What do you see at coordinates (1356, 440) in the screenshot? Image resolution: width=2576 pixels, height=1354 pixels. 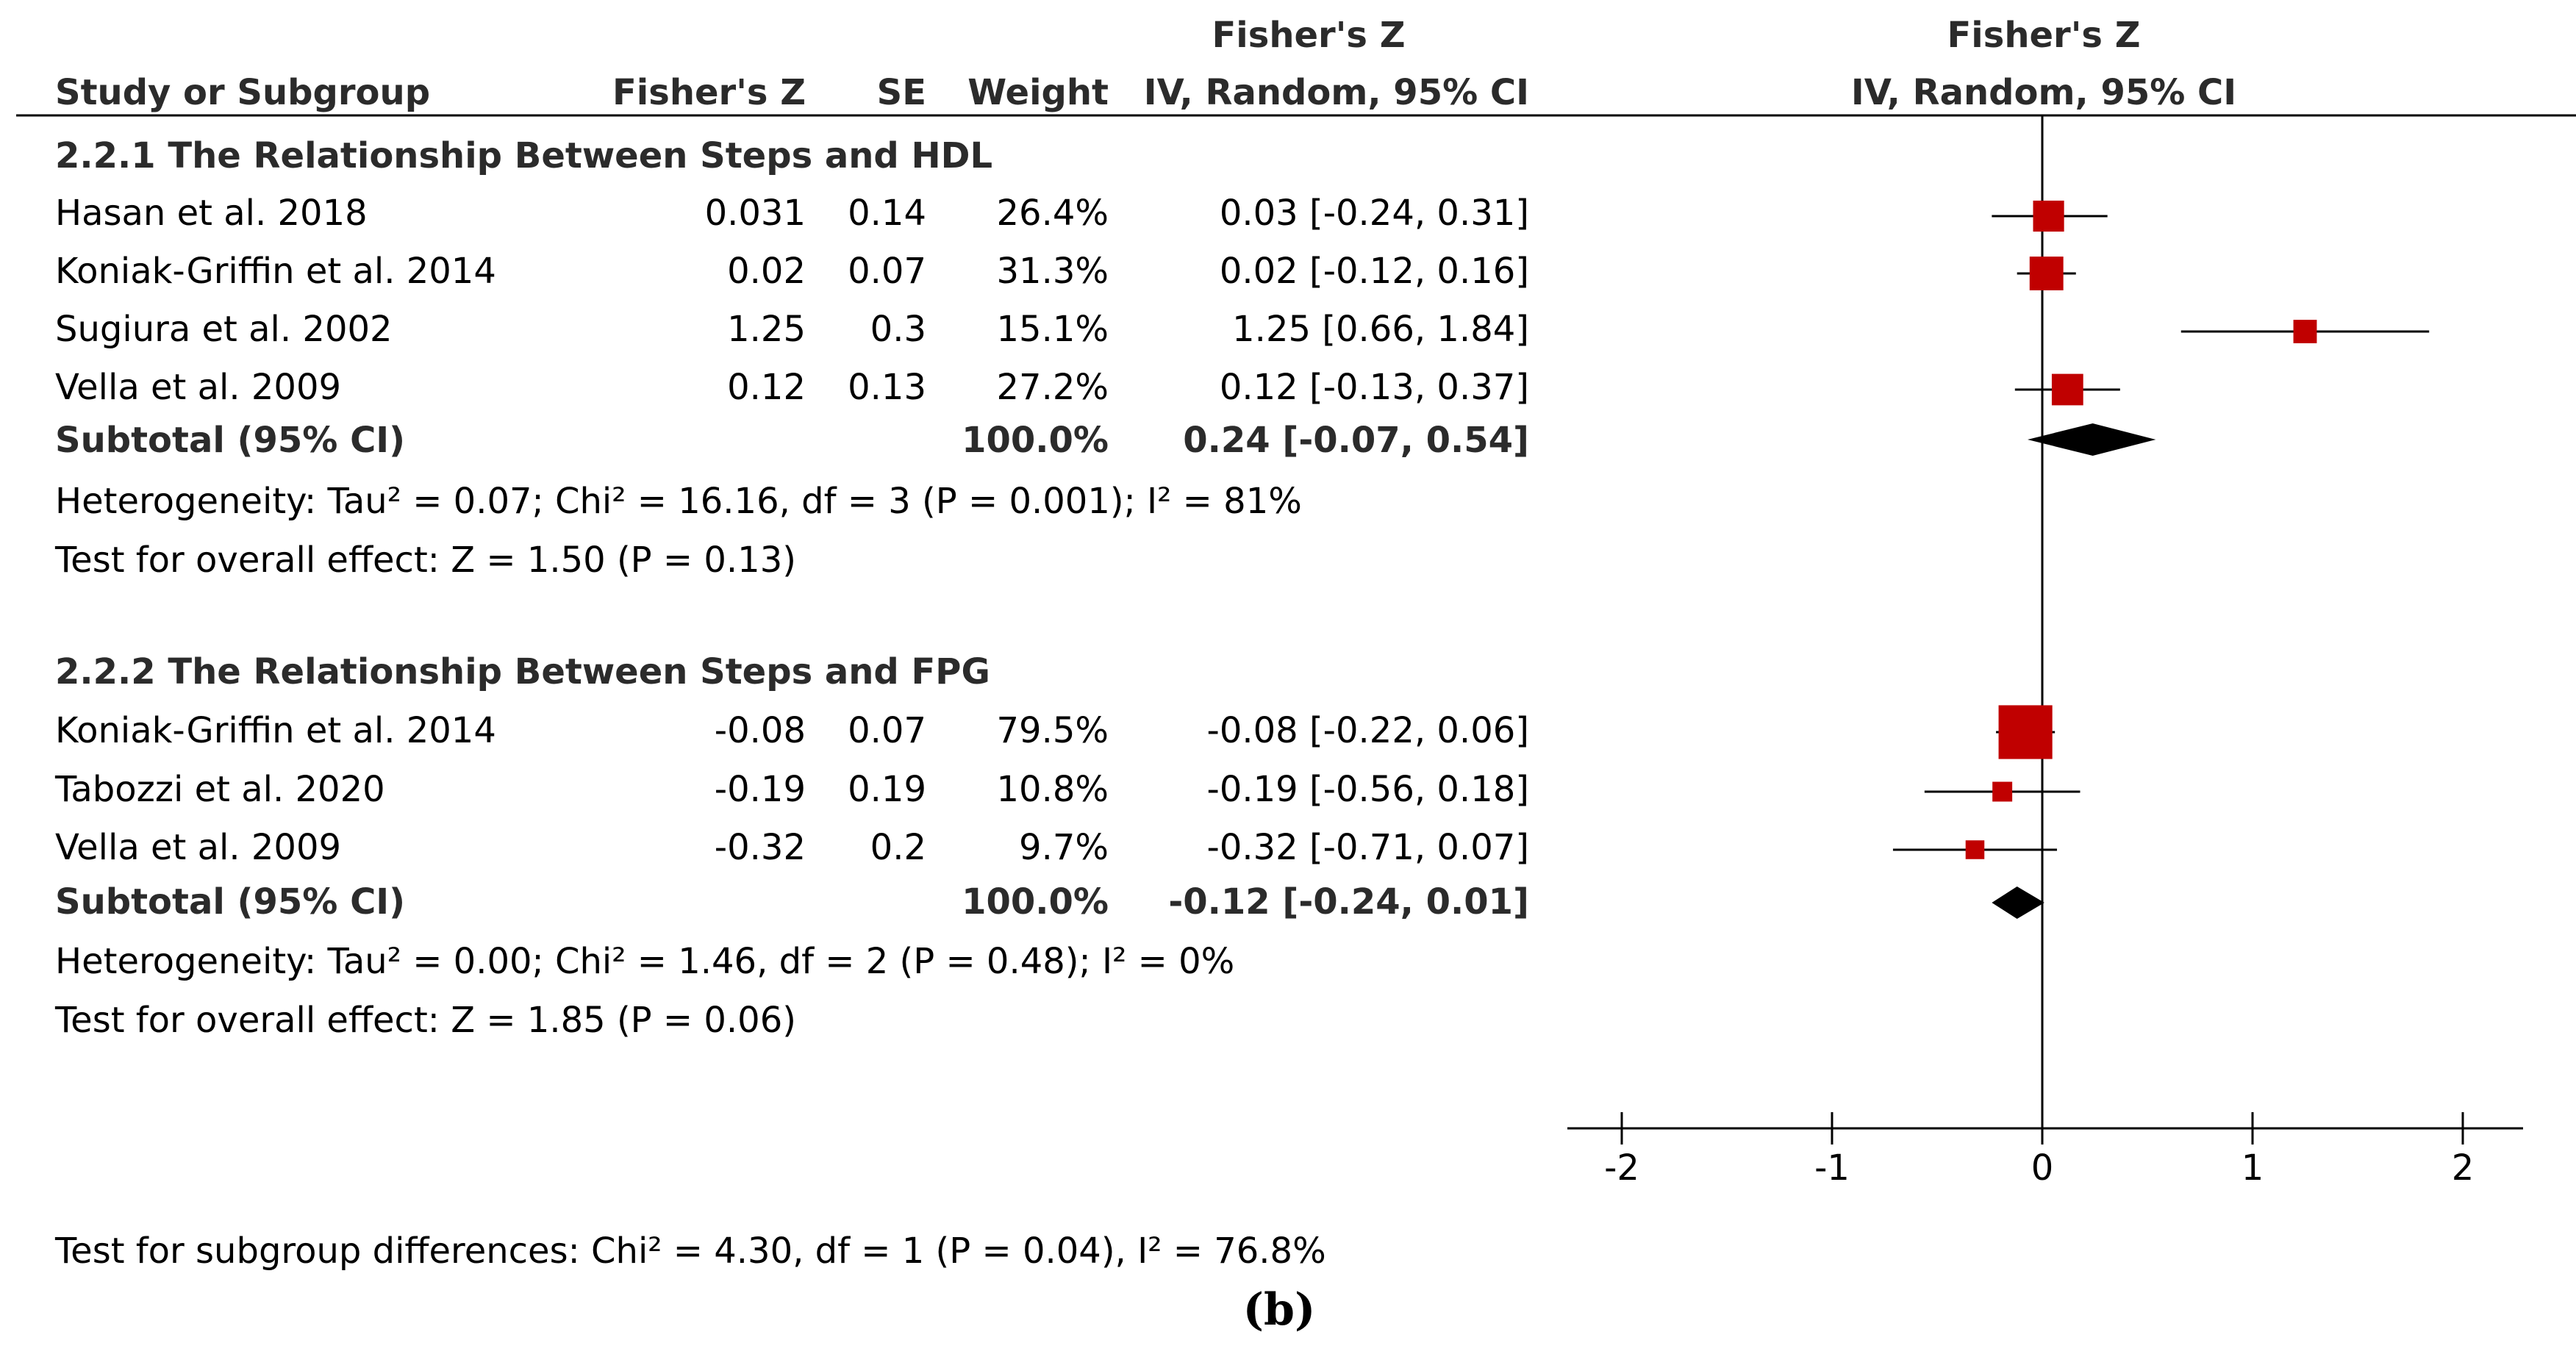 I see `subtotal-ci: 0.24 [-0.07, 0.54]` at bounding box center [1356, 440].